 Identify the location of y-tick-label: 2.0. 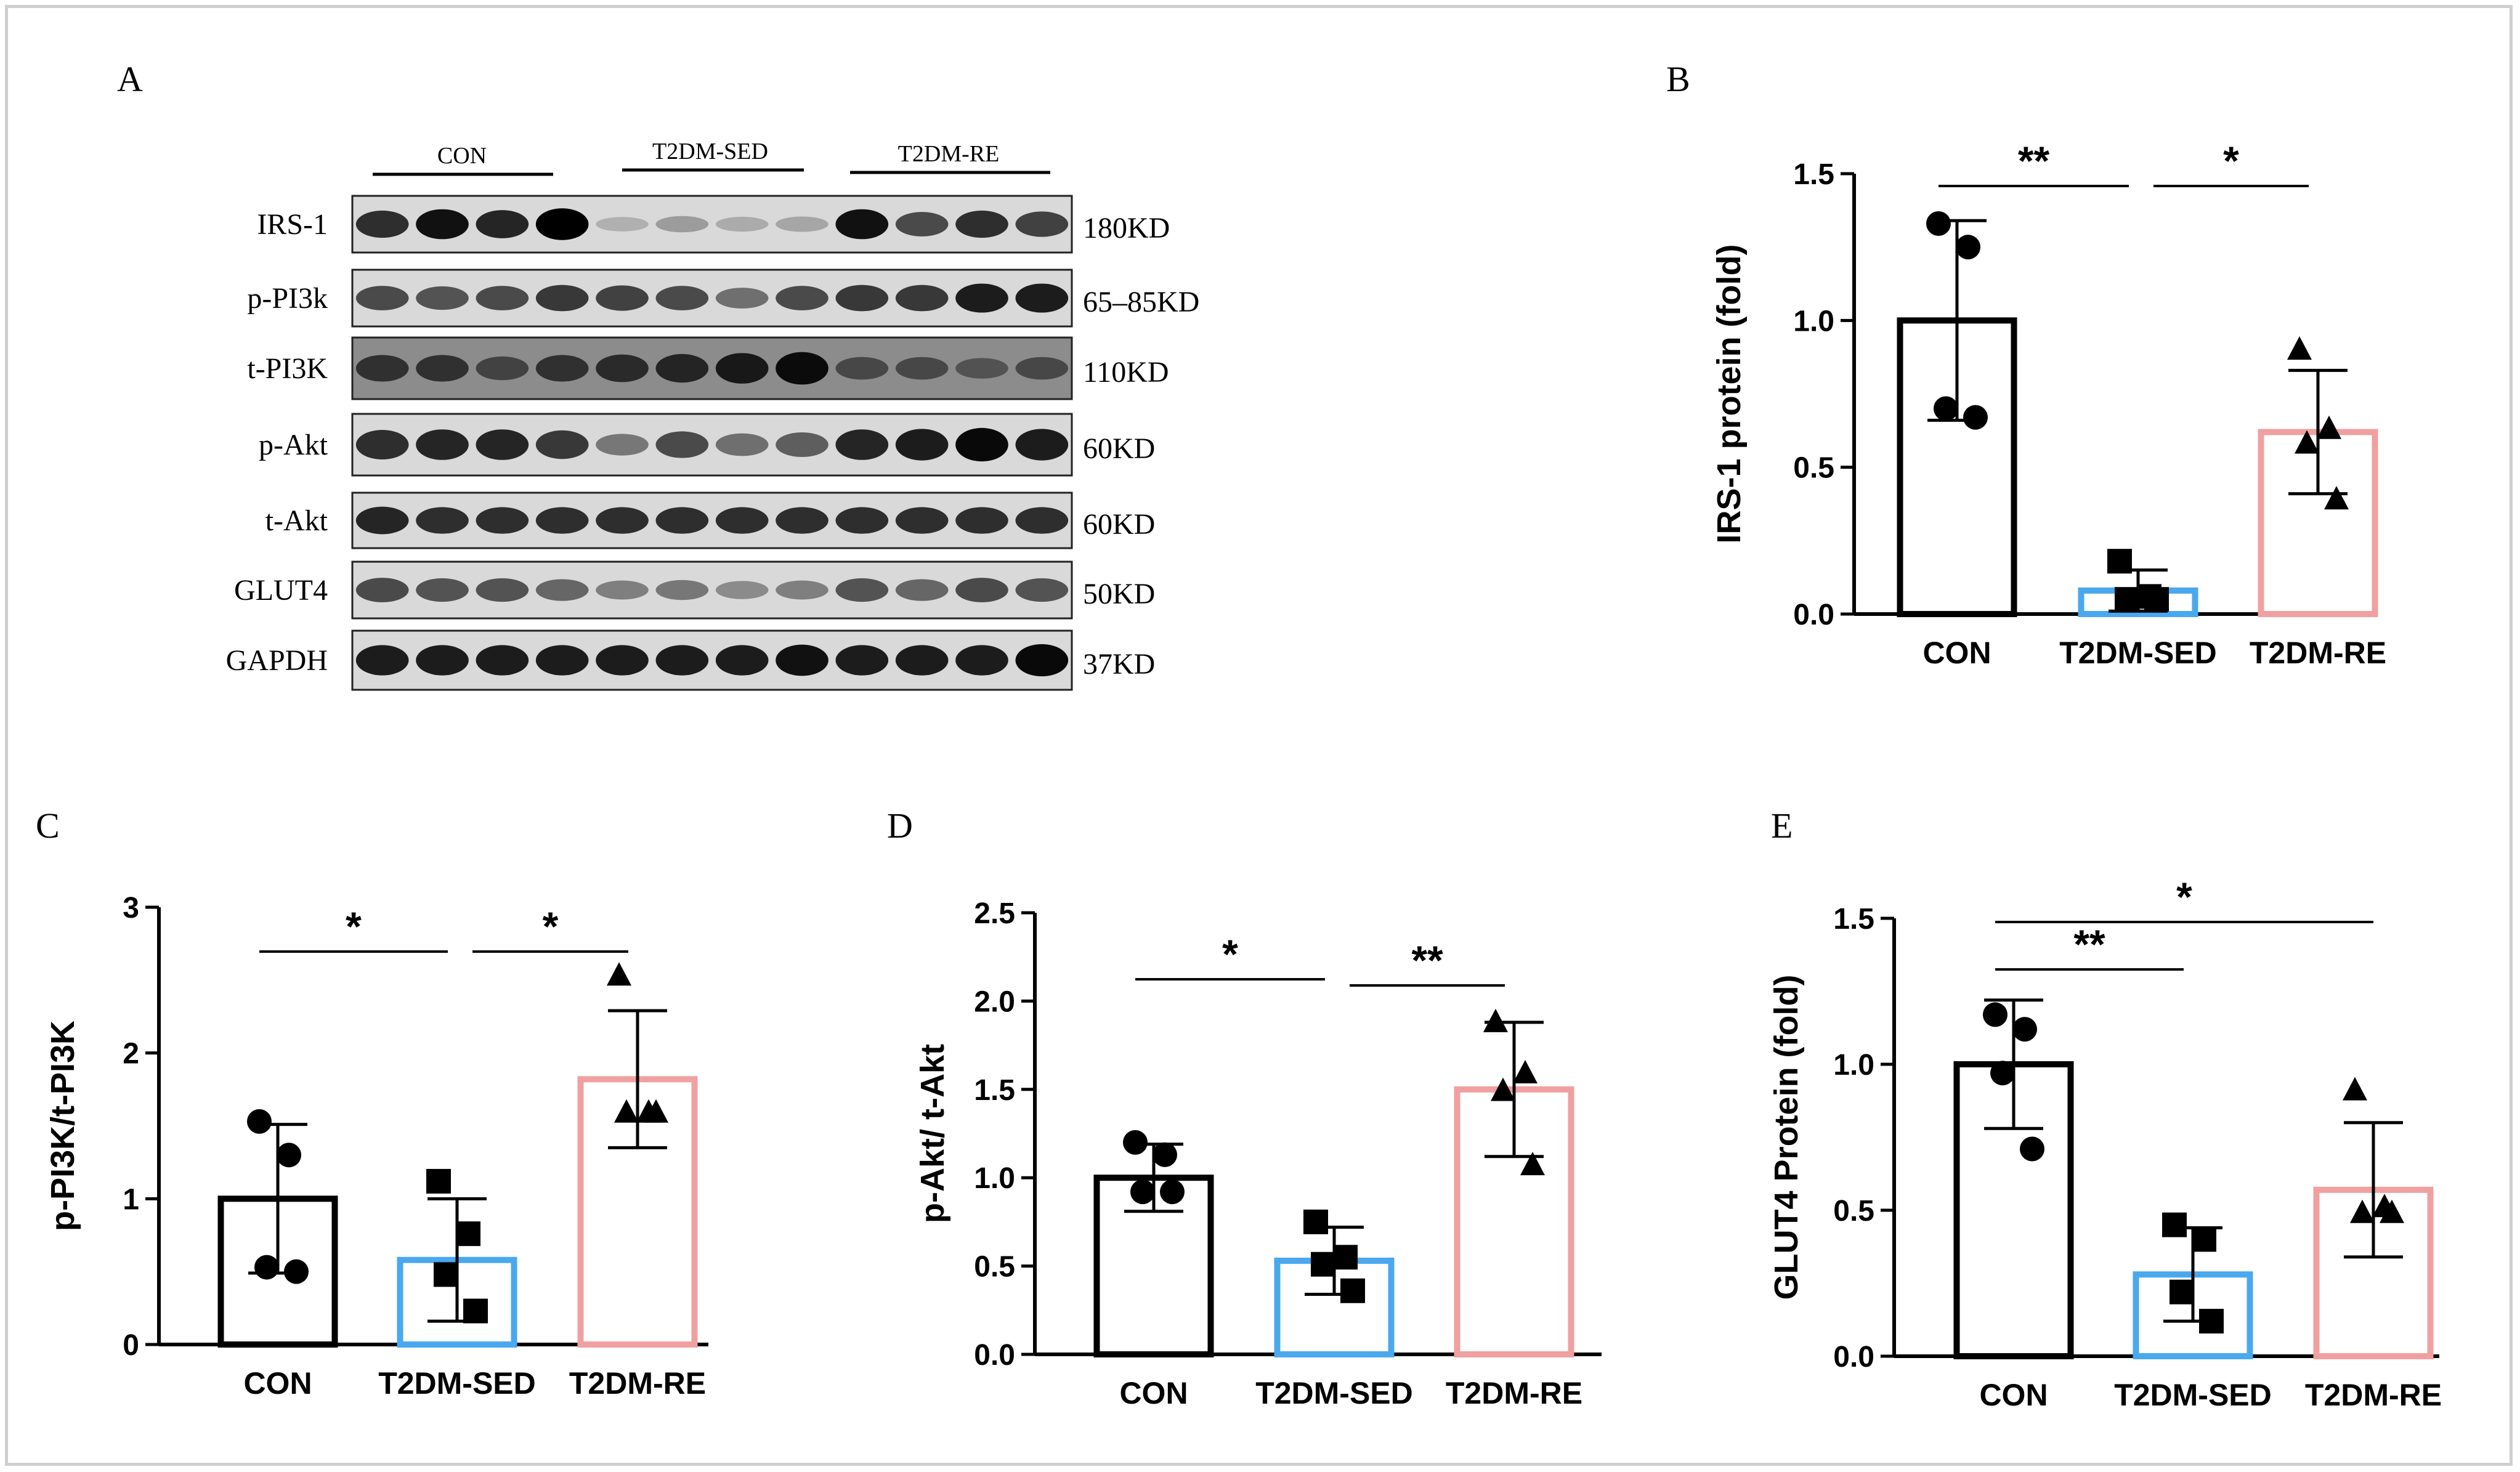
(994, 1002).